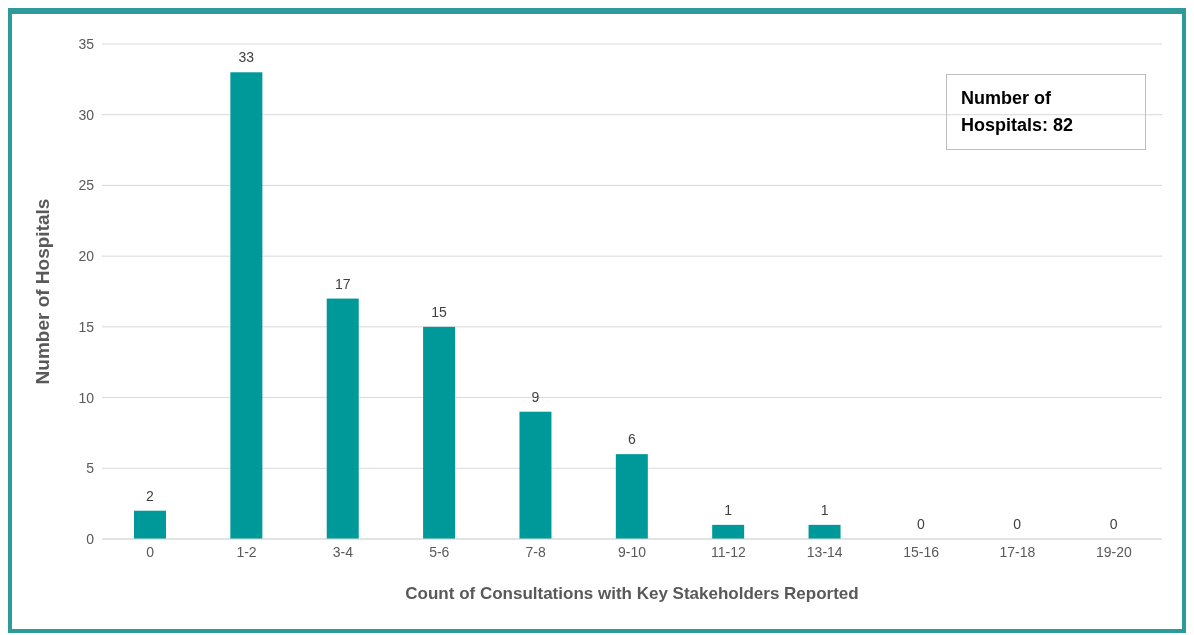 The image size is (1194, 635). I want to click on x-tick-label: 13-14, so click(824, 551).